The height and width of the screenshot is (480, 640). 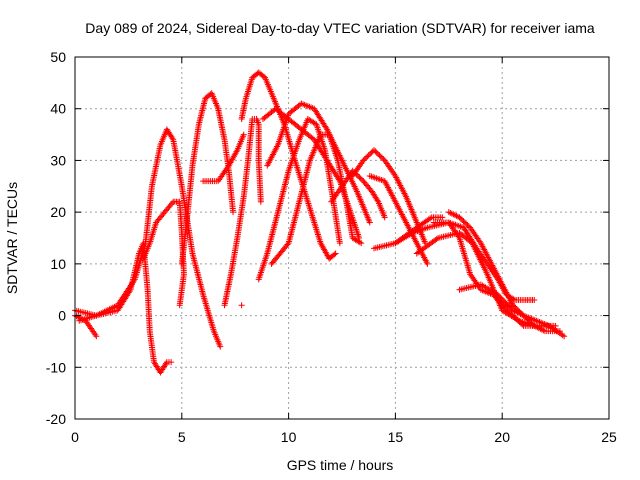 I want to click on x-tick-label: 5, so click(x=182, y=437).